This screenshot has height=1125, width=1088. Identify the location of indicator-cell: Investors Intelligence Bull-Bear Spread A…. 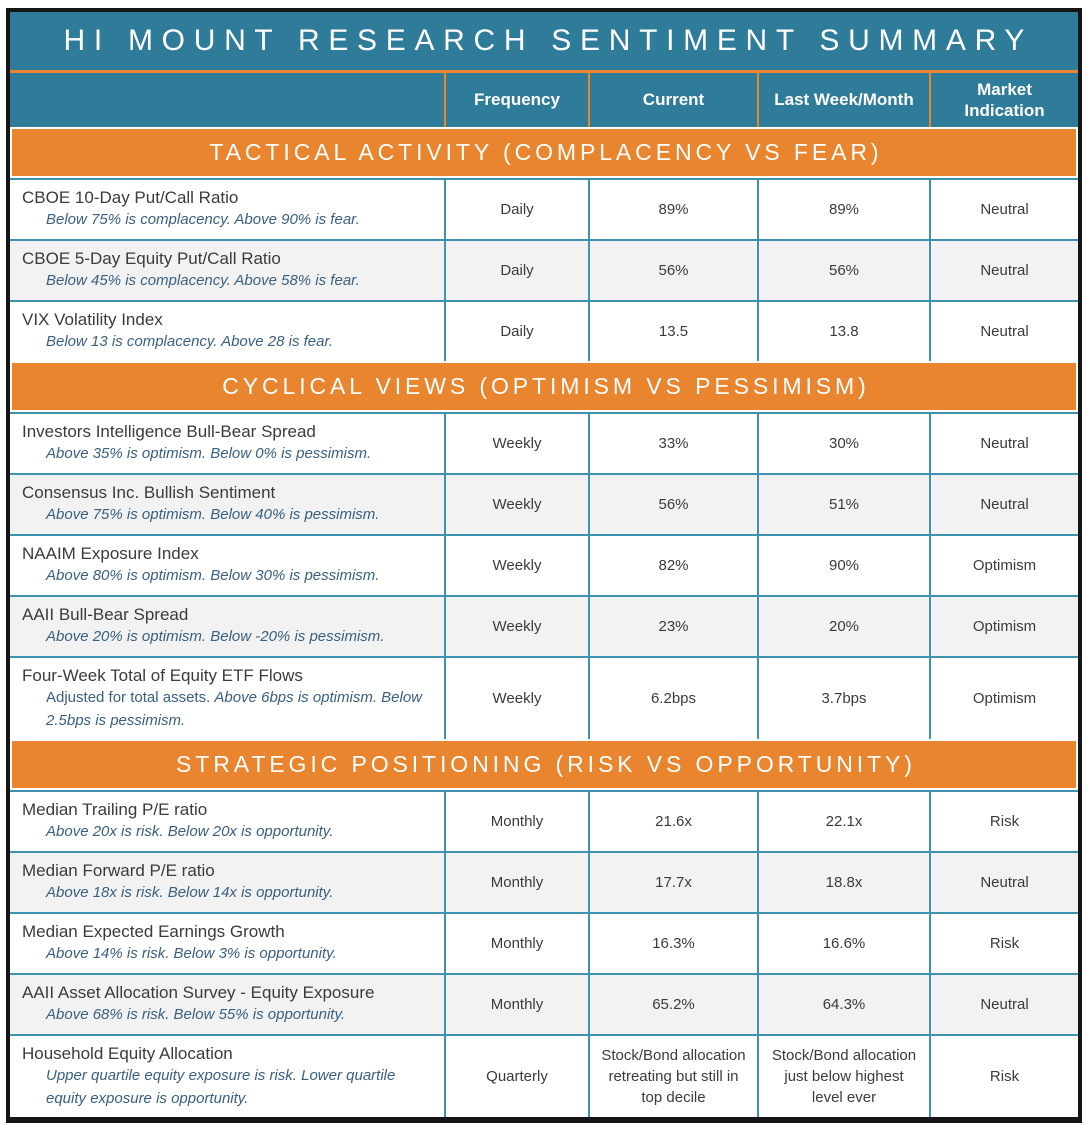
(227, 443).